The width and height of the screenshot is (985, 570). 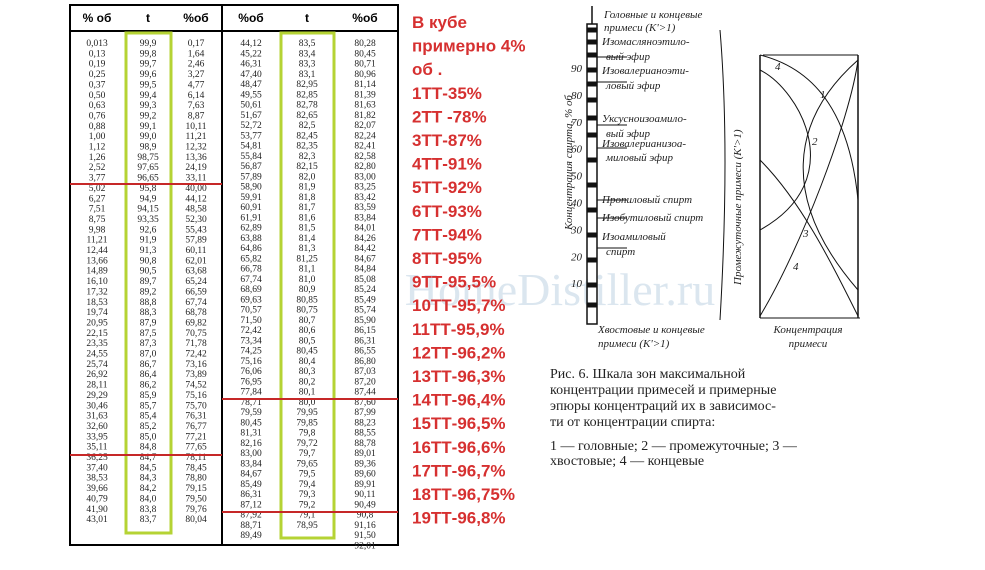 I want to click on substance-label: Изовалерианоэти-, so click(x=645, y=71).